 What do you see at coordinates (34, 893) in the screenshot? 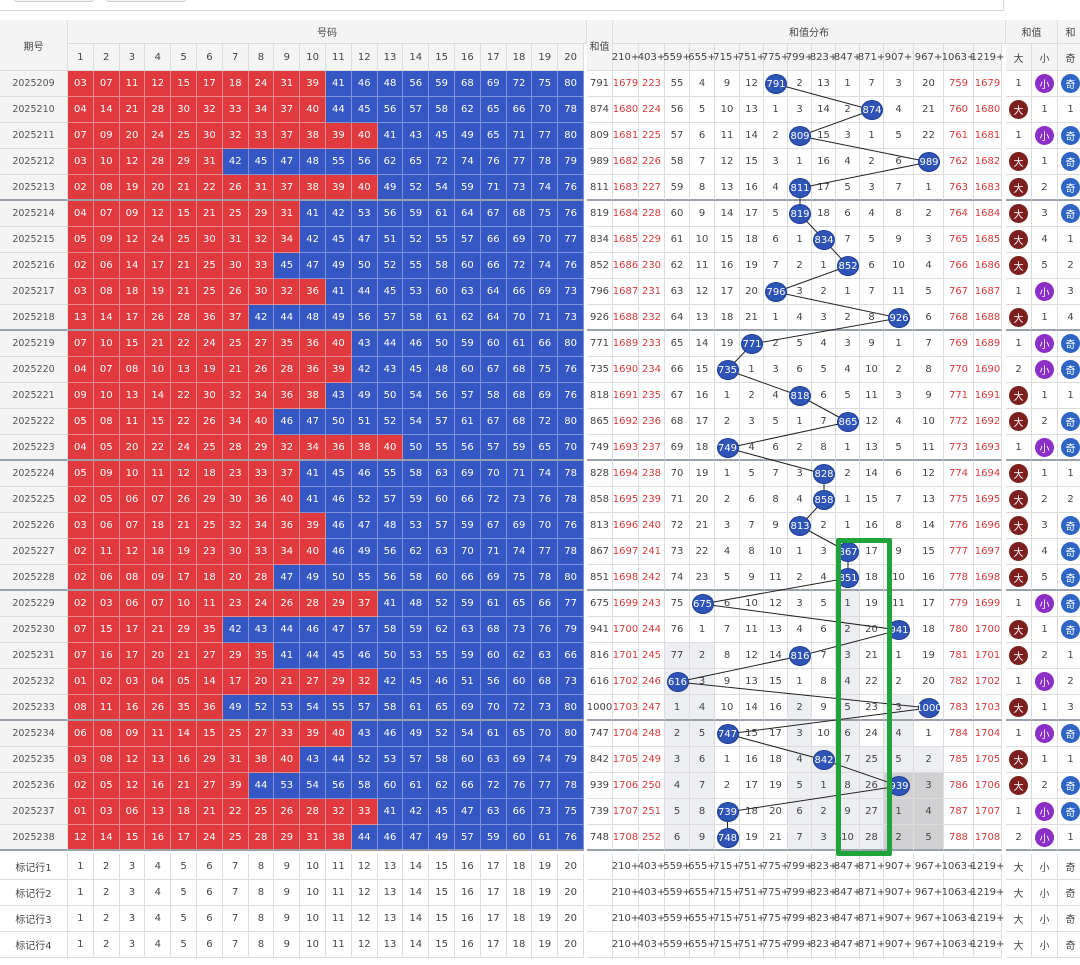
I see `marker-row-label: 标记行2` at bounding box center [34, 893].